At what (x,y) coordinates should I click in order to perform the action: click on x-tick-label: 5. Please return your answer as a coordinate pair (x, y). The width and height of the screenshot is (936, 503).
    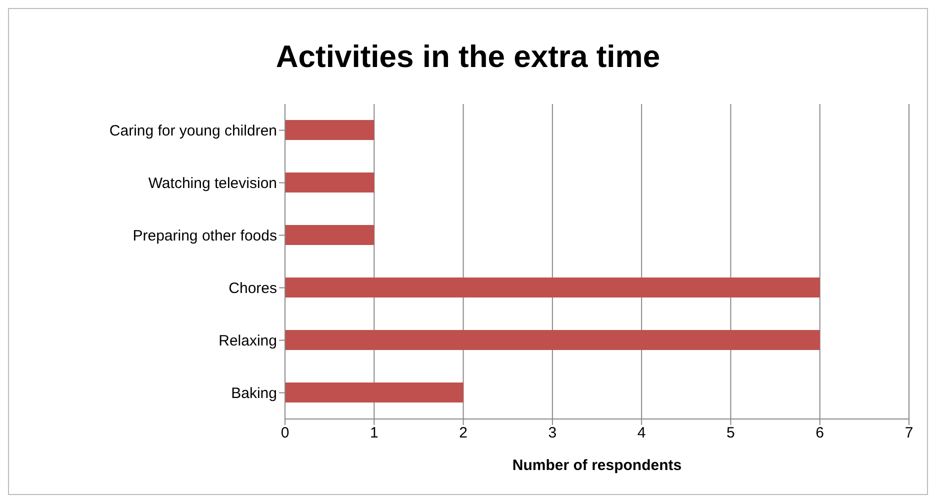
    Looking at the image, I should click on (730, 433).